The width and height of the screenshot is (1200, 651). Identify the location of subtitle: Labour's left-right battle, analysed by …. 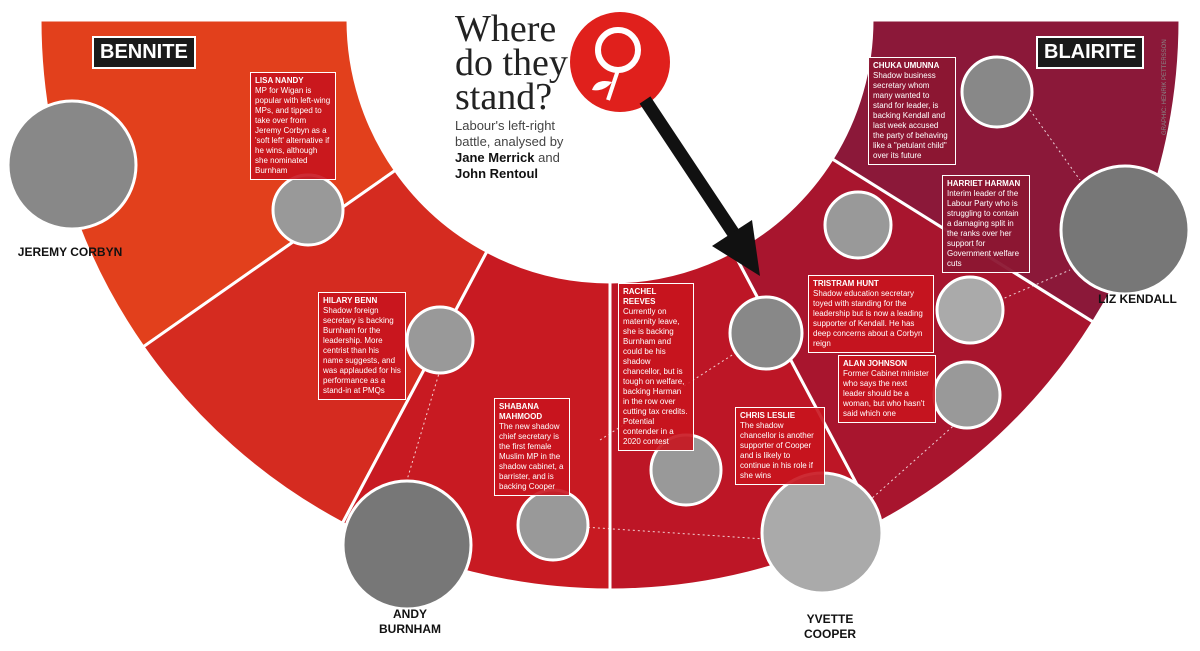
(515, 150).